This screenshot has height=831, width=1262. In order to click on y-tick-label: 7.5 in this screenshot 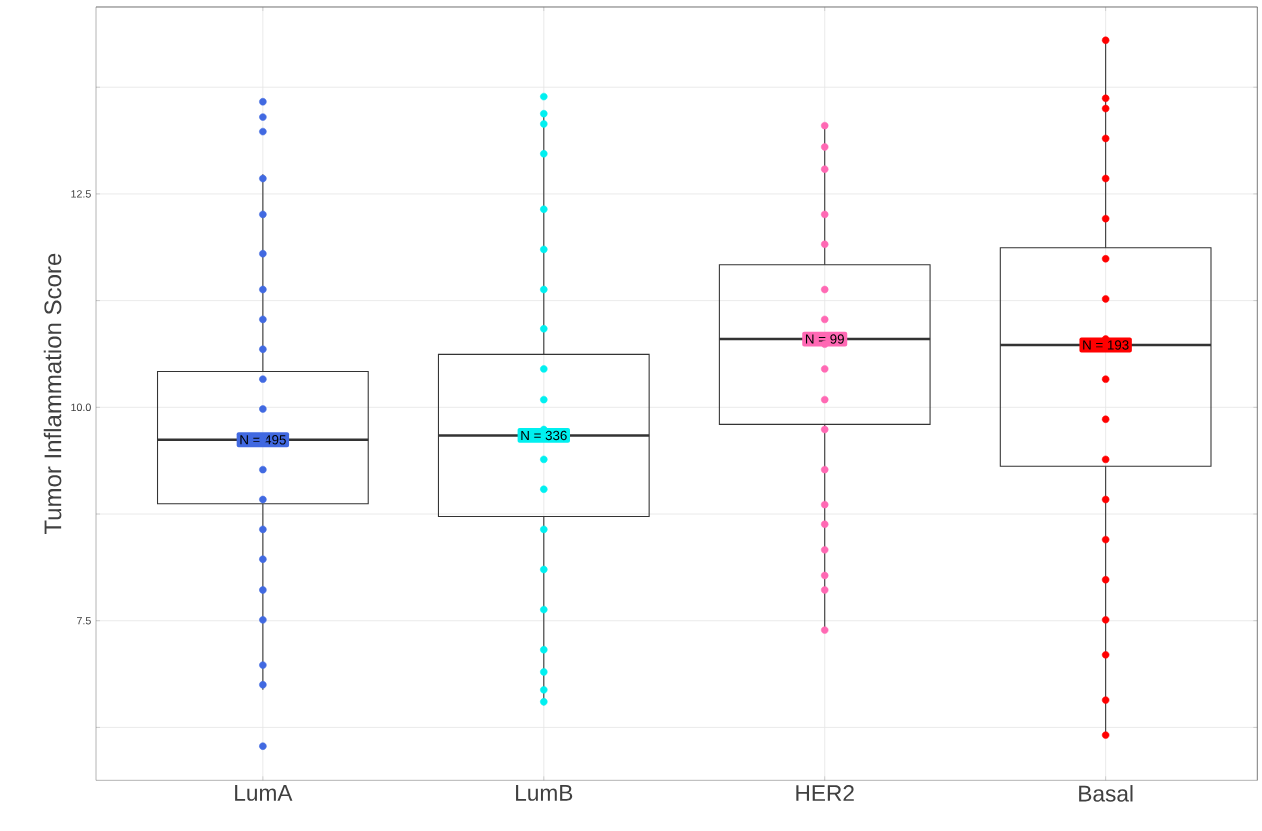, I will do `click(84, 620)`.